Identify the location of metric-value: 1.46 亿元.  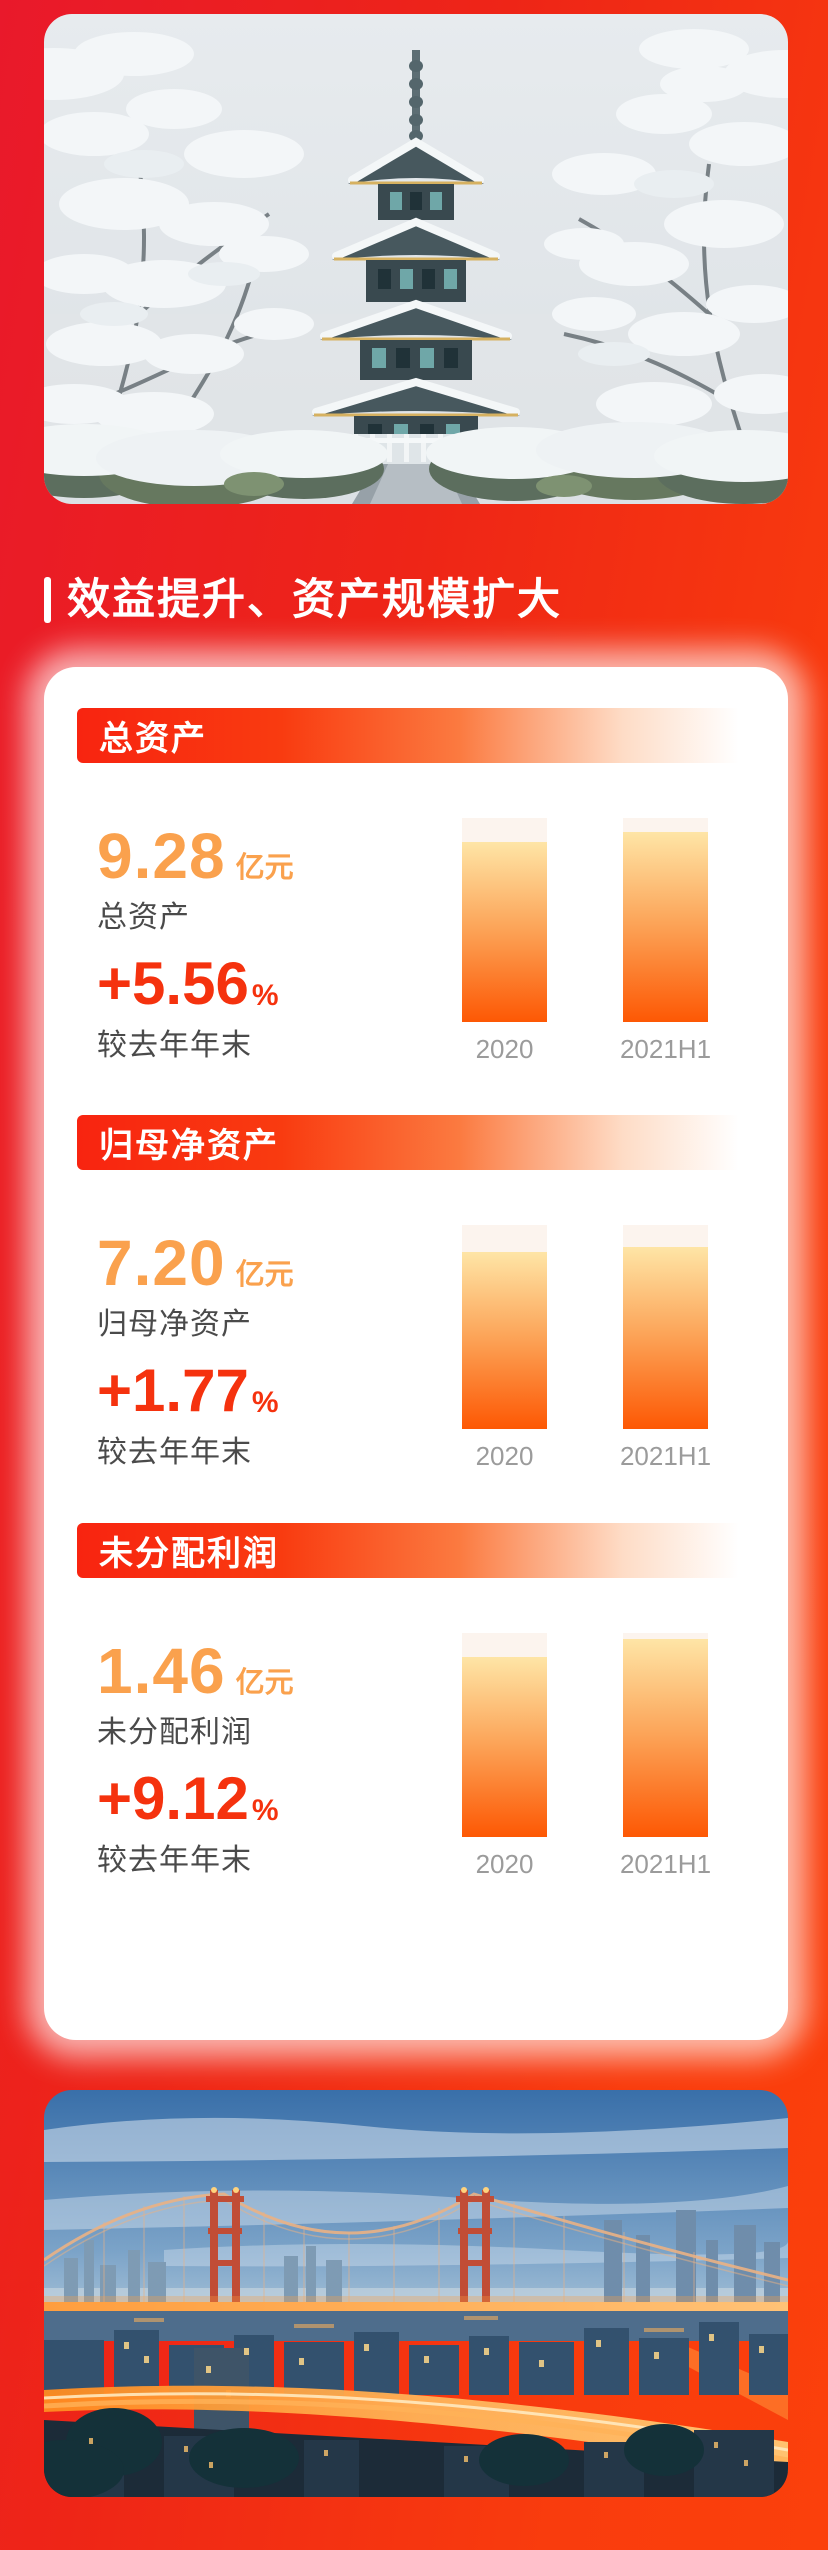
(195, 1671).